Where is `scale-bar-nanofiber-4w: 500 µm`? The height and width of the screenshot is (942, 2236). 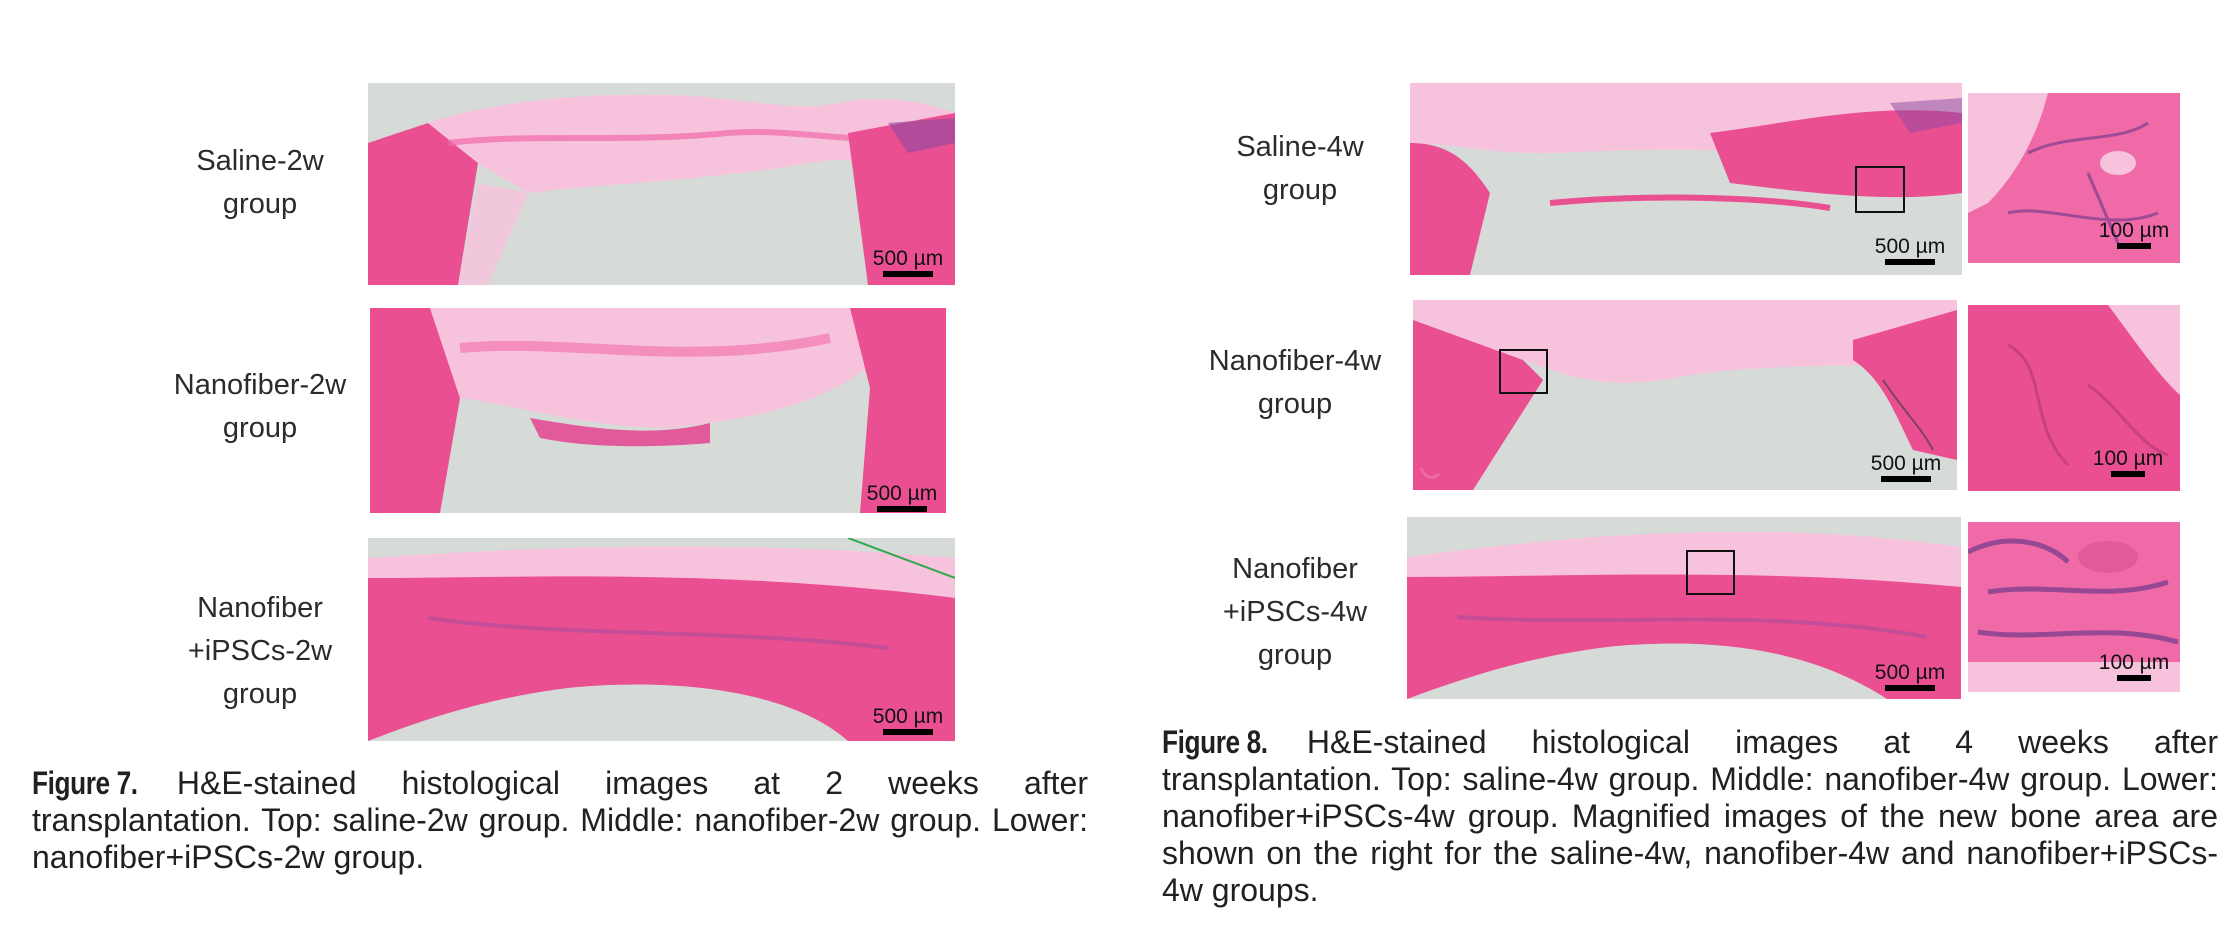
scale-bar-nanofiber-4w: 500 µm is located at coordinates (1906, 467).